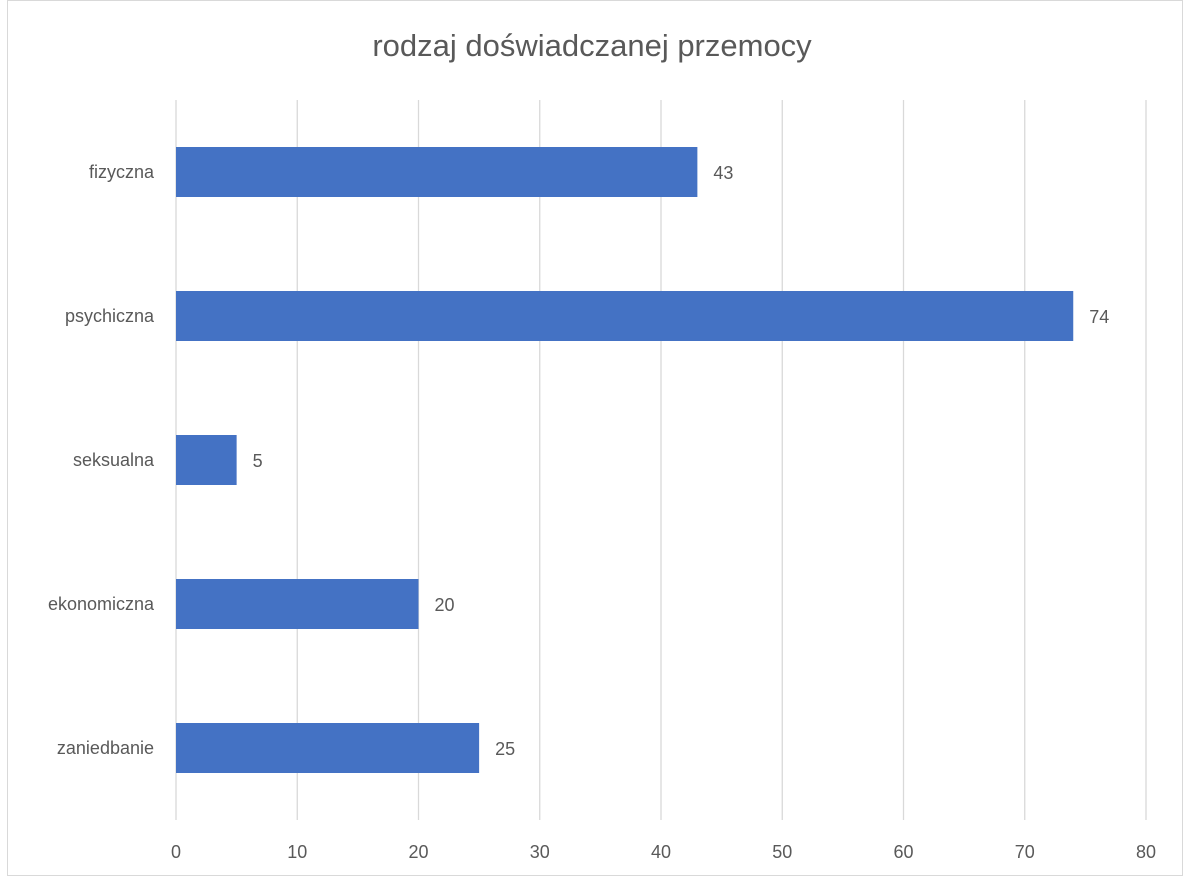  Describe the element at coordinates (437, 172) in the screenshot. I see `bar-fizyczna` at that location.